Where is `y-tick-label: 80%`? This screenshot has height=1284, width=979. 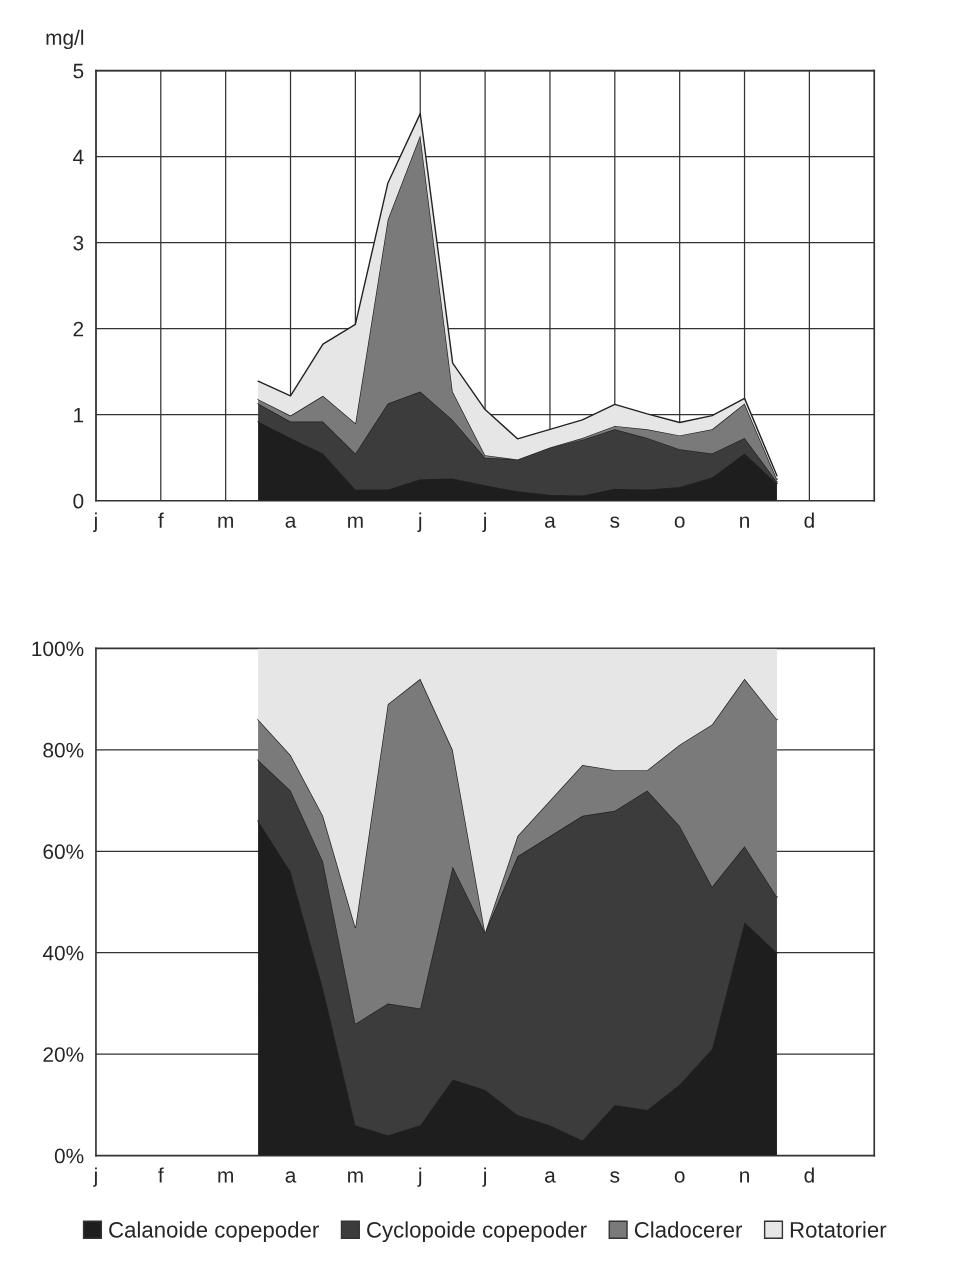 y-tick-label: 80% is located at coordinates (63, 750).